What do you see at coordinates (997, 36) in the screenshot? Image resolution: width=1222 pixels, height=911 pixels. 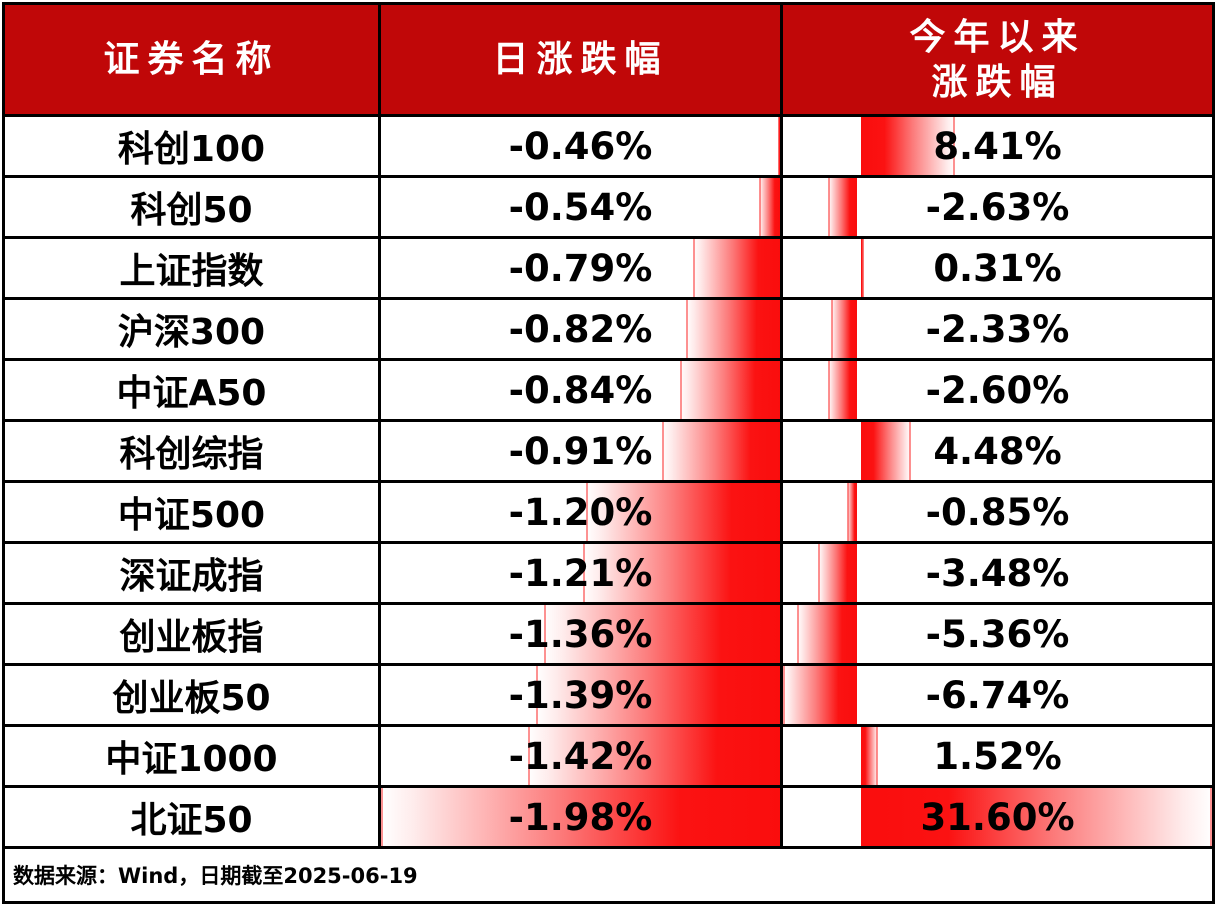 I see `column-header-ytd-change-line1: 今年以来` at bounding box center [997, 36].